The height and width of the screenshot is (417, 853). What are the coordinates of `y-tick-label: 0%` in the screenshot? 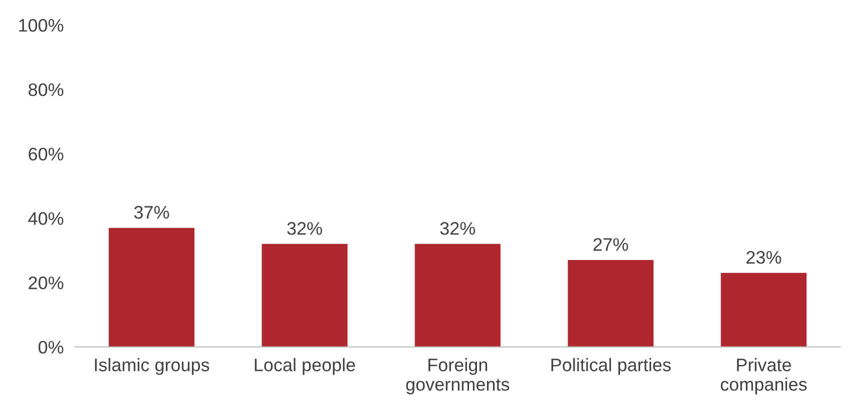 It's located at (51, 347).